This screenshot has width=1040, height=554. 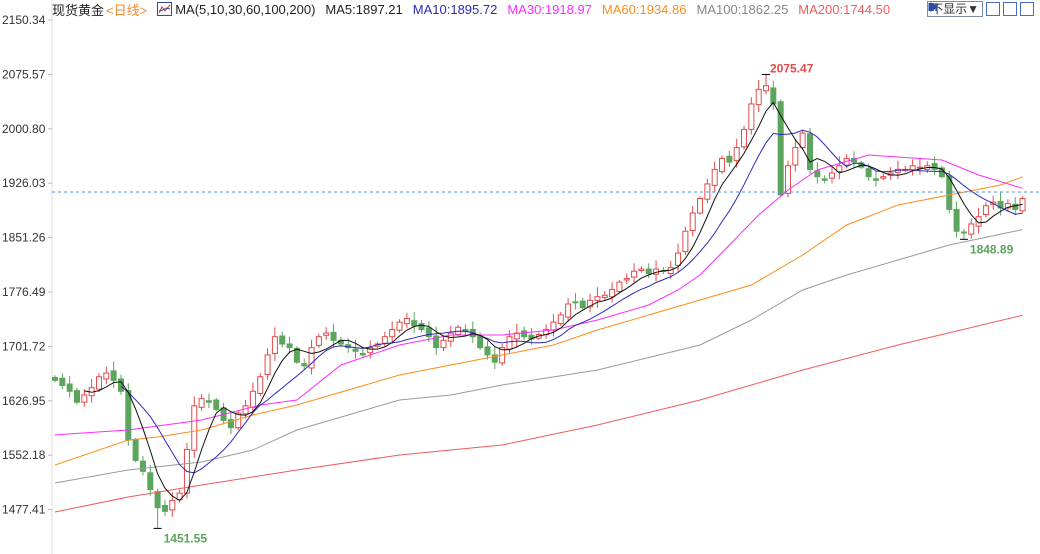 I want to click on play-icon, so click(x=981, y=9).